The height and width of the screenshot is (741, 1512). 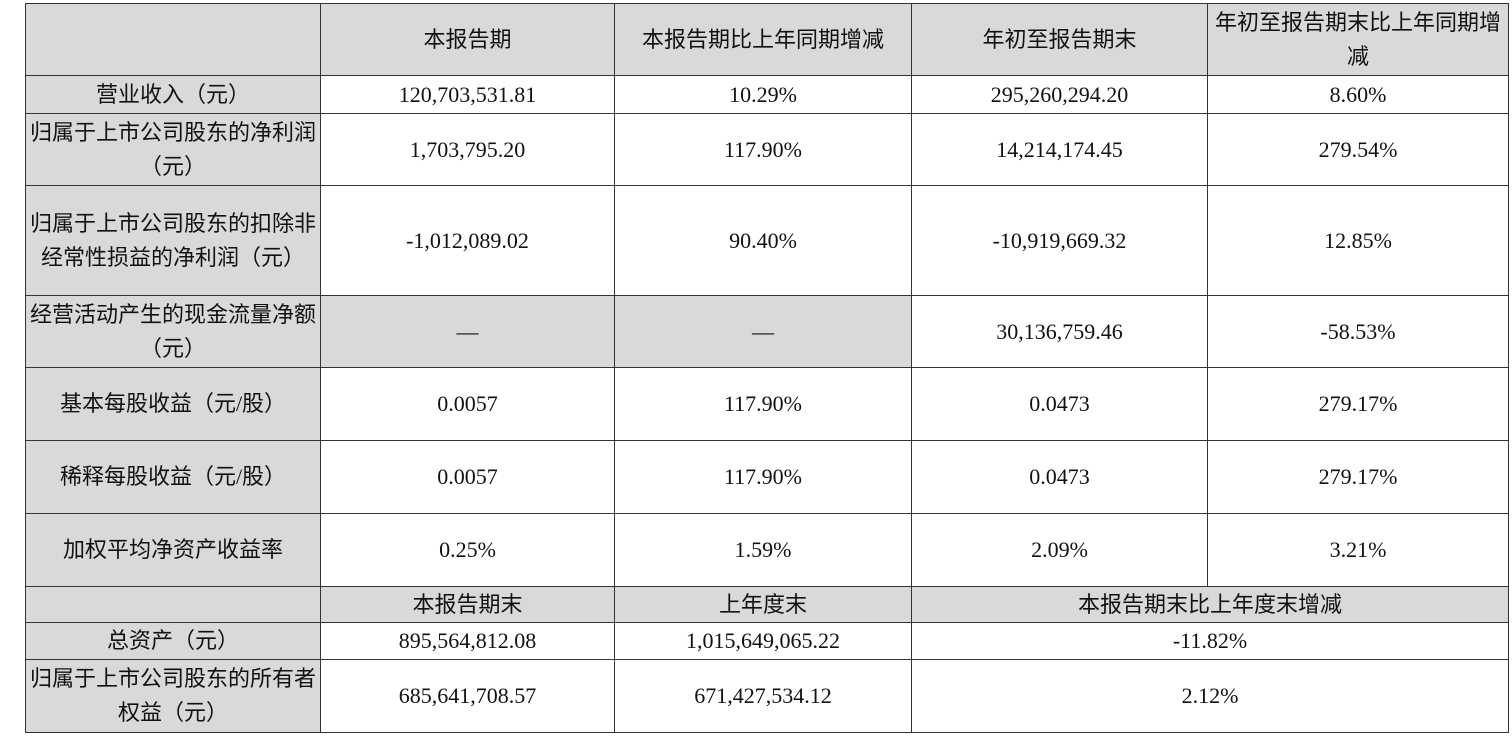 I want to click on header-cell: 本报告期末比上年度末增减, so click(x=1210, y=604).